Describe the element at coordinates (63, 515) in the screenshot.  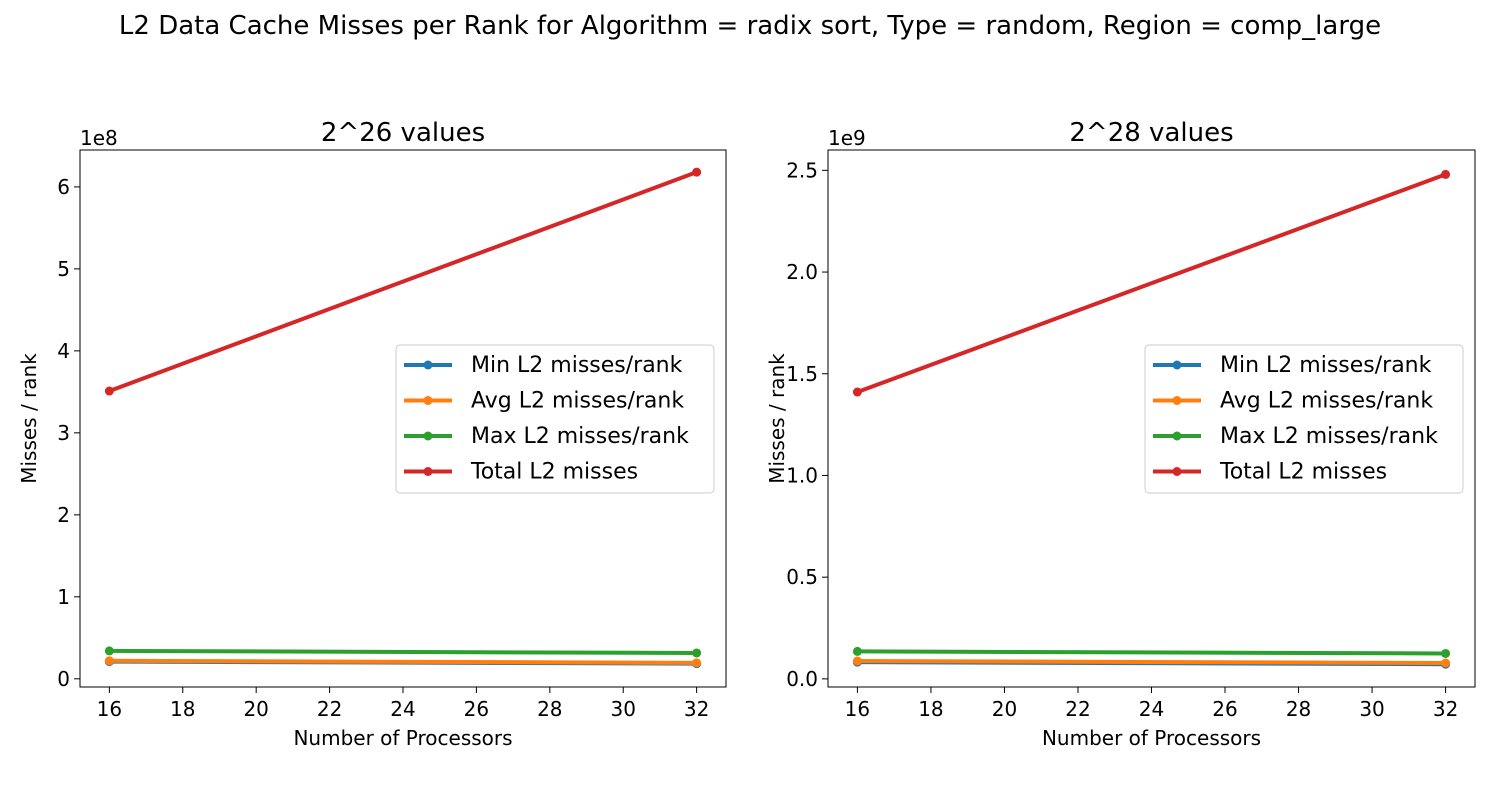
I see `y-tick-label: 2` at that location.